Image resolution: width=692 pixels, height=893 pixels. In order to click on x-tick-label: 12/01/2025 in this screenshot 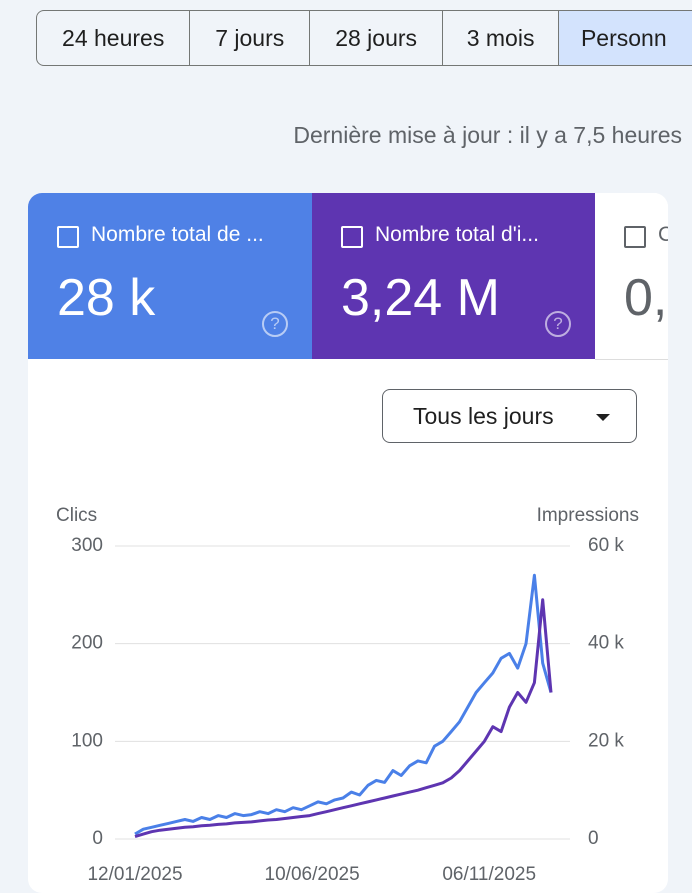, I will do `click(134, 873)`.